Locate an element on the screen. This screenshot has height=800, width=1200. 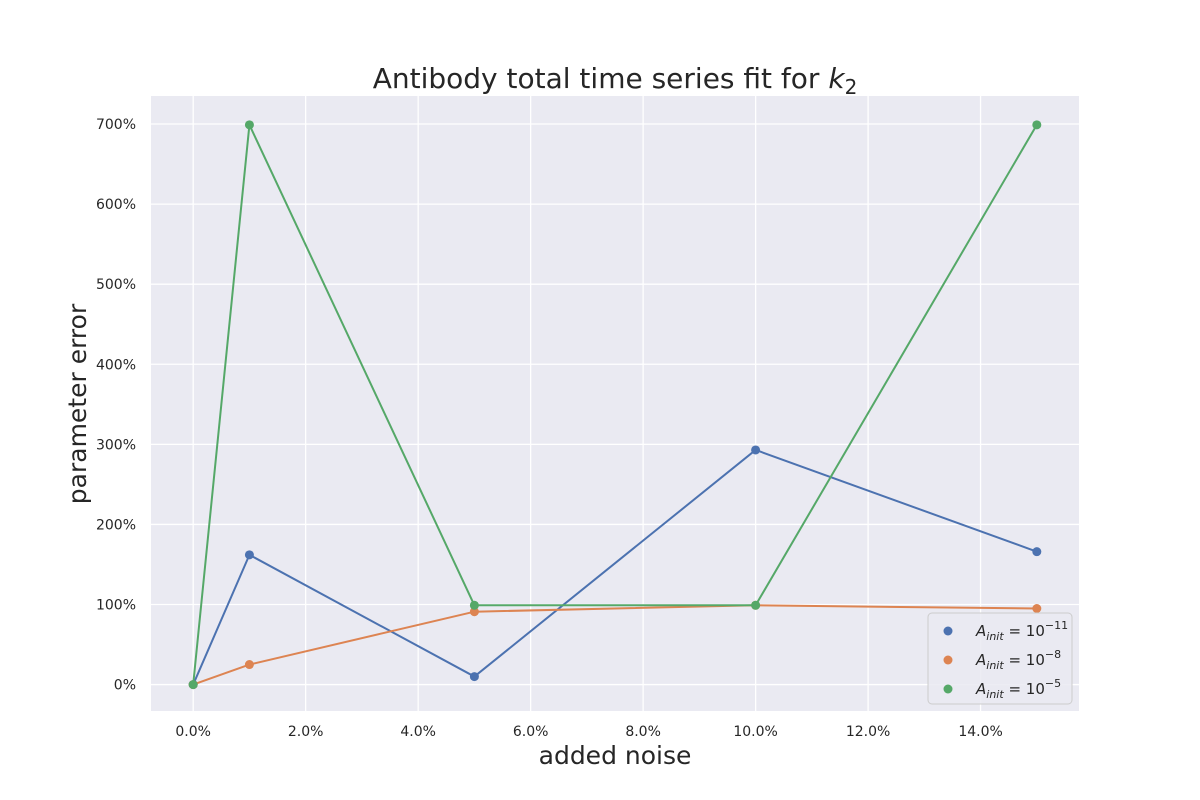
legend-item: Ainit = 10−8 is located at coordinates (1002, 660).